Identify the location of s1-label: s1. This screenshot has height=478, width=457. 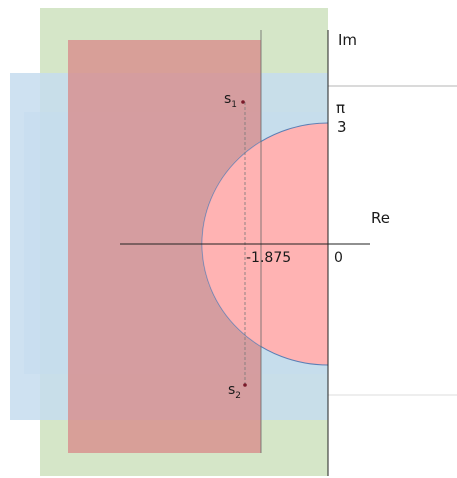
(230, 100).